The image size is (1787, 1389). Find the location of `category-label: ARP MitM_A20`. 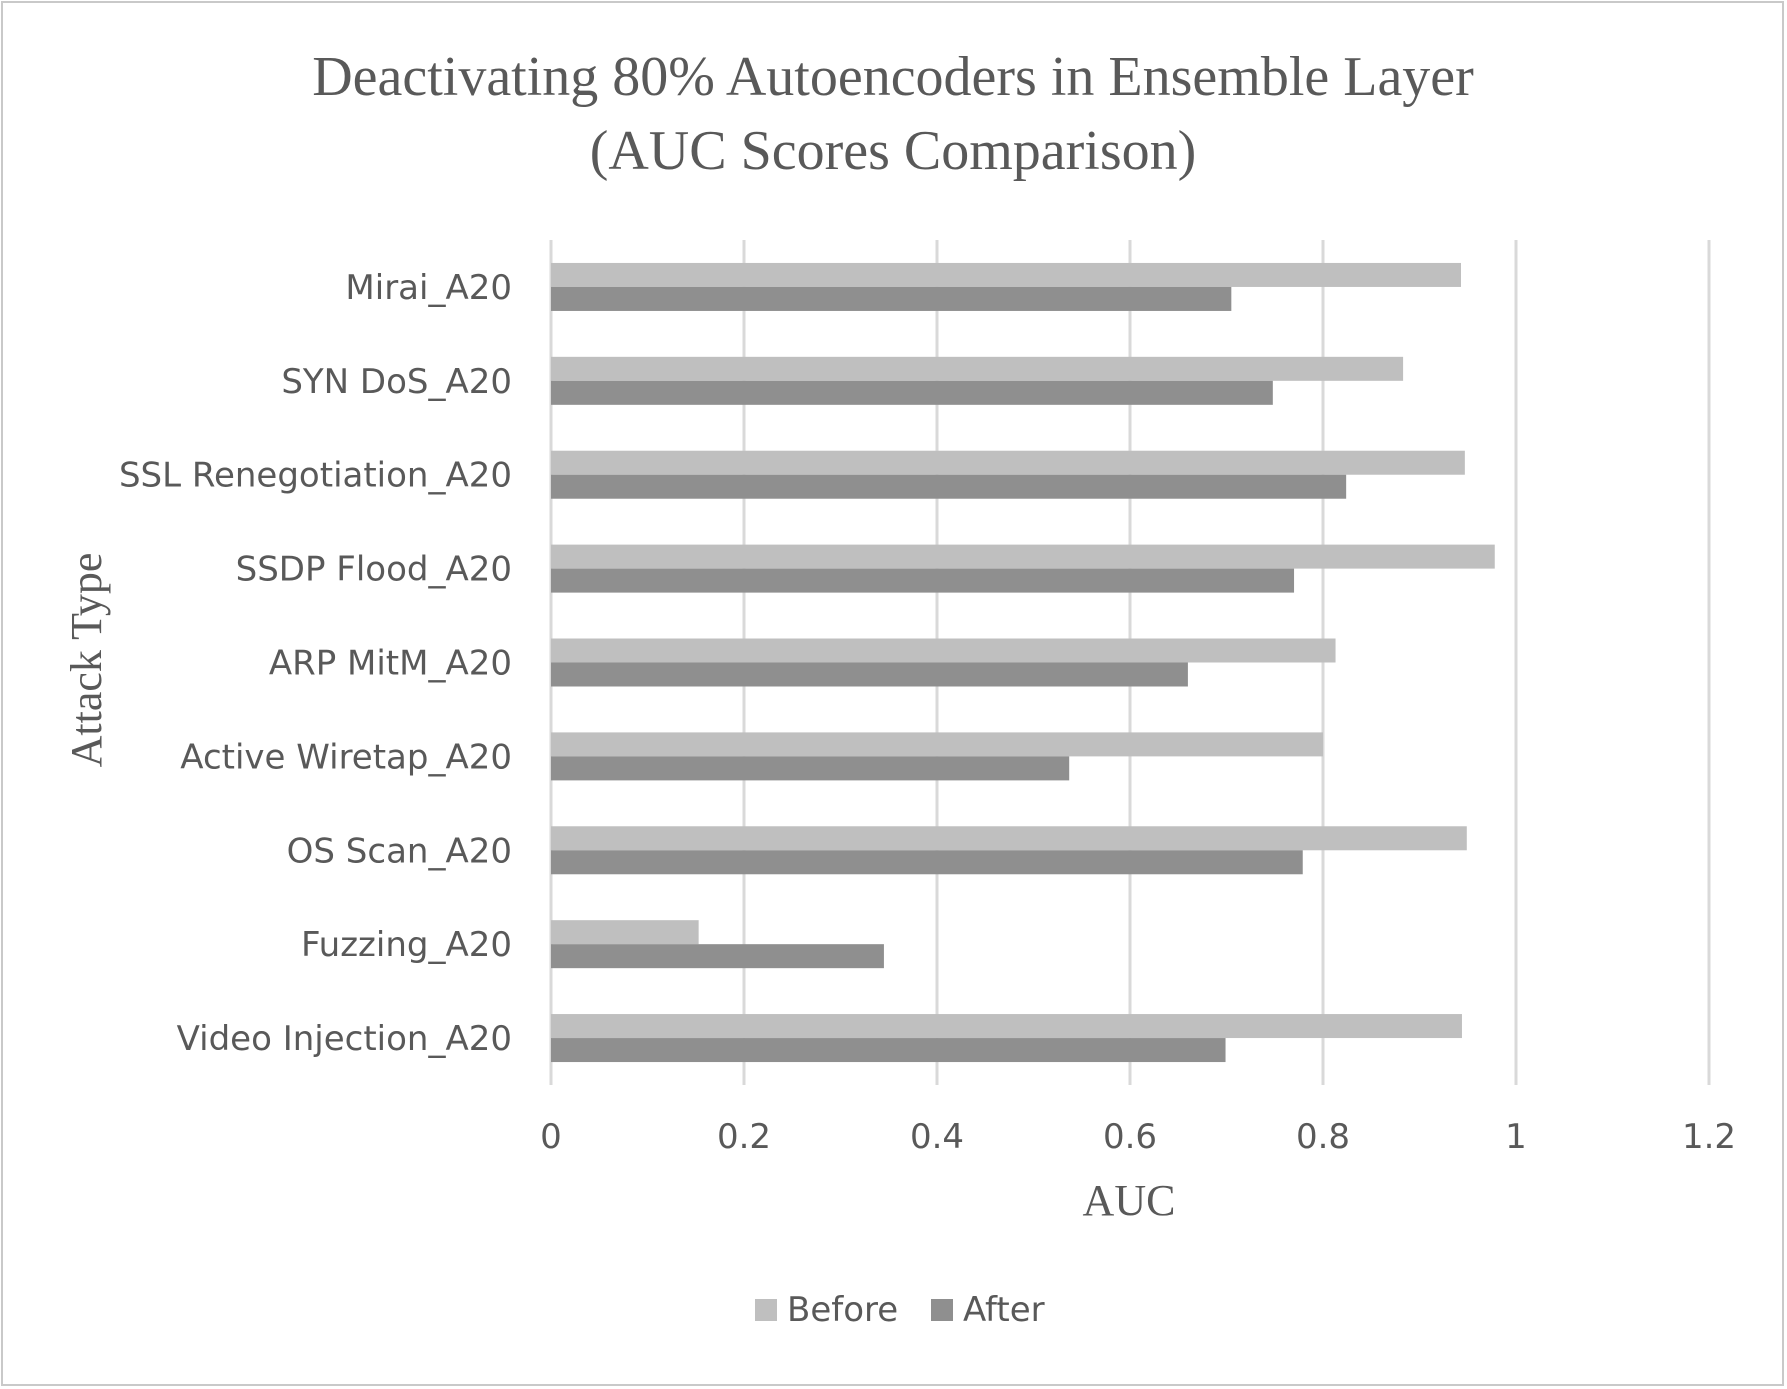

category-label: ARP MitM_A20 is located at coordinates (390, 664).